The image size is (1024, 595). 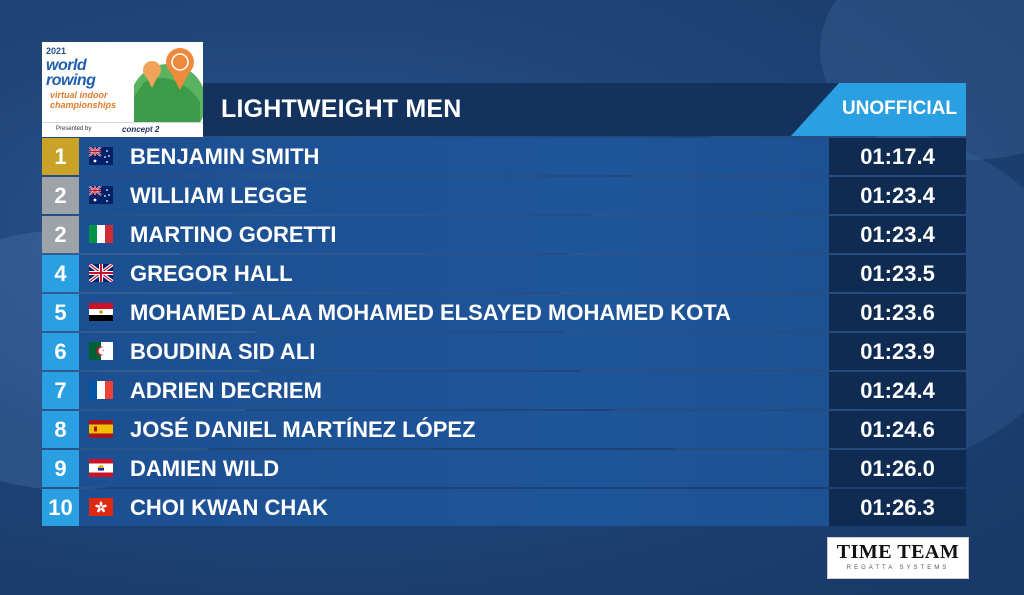 I want to click on athlete-name: GREGOR HALL, so click(x=211, y=273).